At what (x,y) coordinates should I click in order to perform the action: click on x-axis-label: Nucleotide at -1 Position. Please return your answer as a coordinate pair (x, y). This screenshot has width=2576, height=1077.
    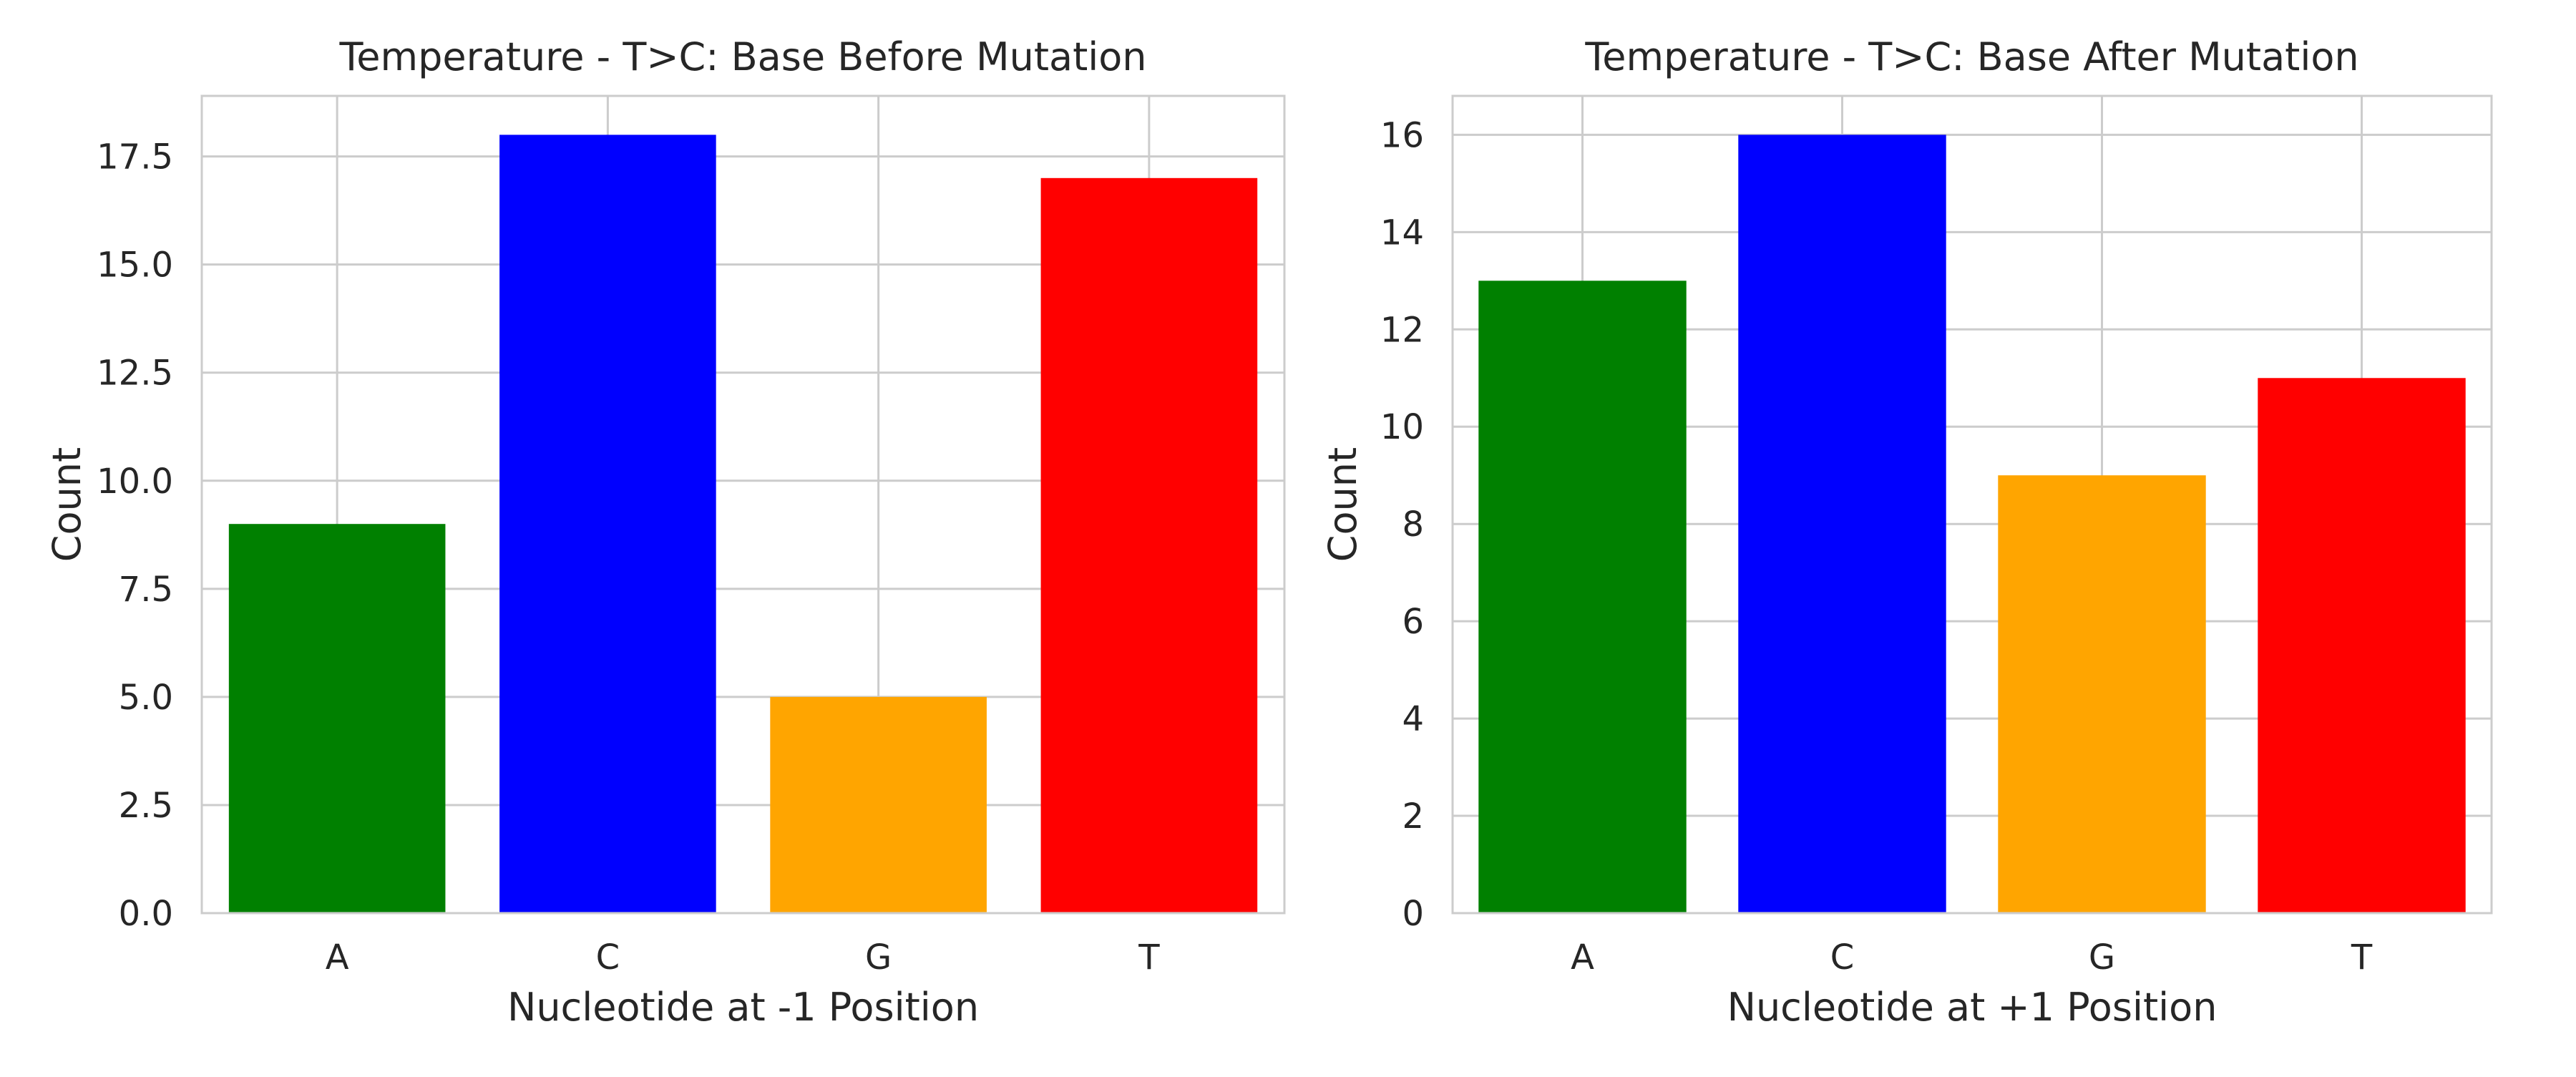
    Looking at the image, I should click on (743, 1007).